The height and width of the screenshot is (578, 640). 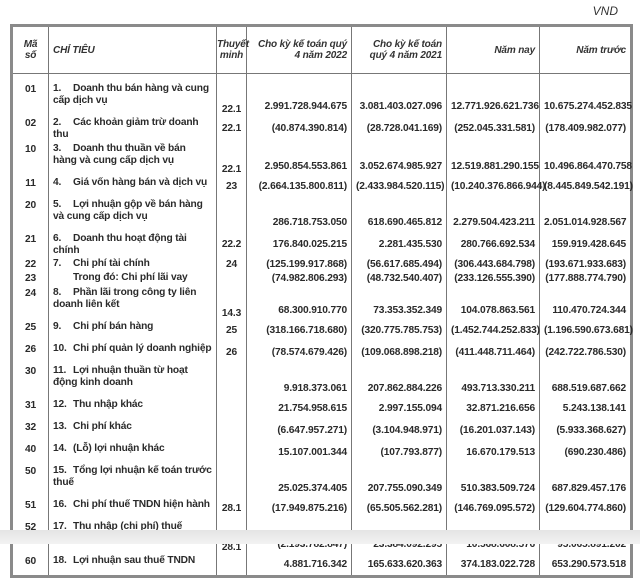 What do you see at coordinates (299, 278) in the screenshot?
I see `value-q4-2022: (74.982.806.293)` at bounding box center [299, 278].